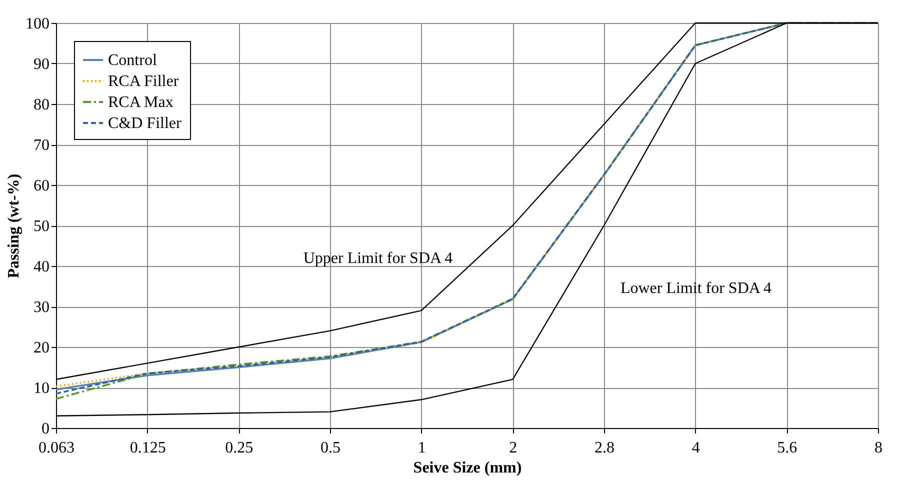 The height and width of the screenshot is (496, 919). I want to click on annotation: Lower Limit for SDA 4, so click(696, 288).